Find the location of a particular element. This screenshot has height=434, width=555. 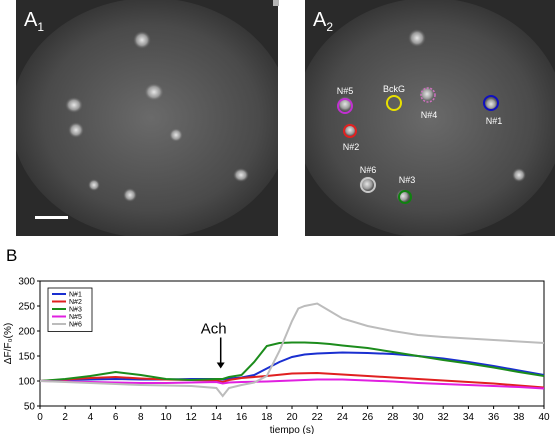

y-tick-label: 250 is located at coordinates (26, 307).